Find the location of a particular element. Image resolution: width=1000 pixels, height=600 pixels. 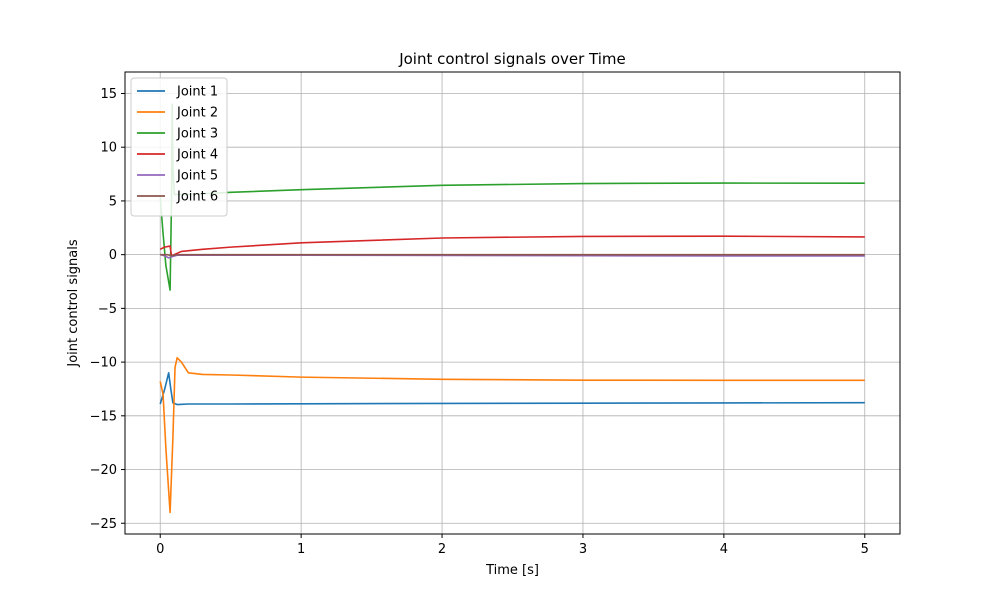

x-tick-label: 2 is located at coordinates (442, 549).